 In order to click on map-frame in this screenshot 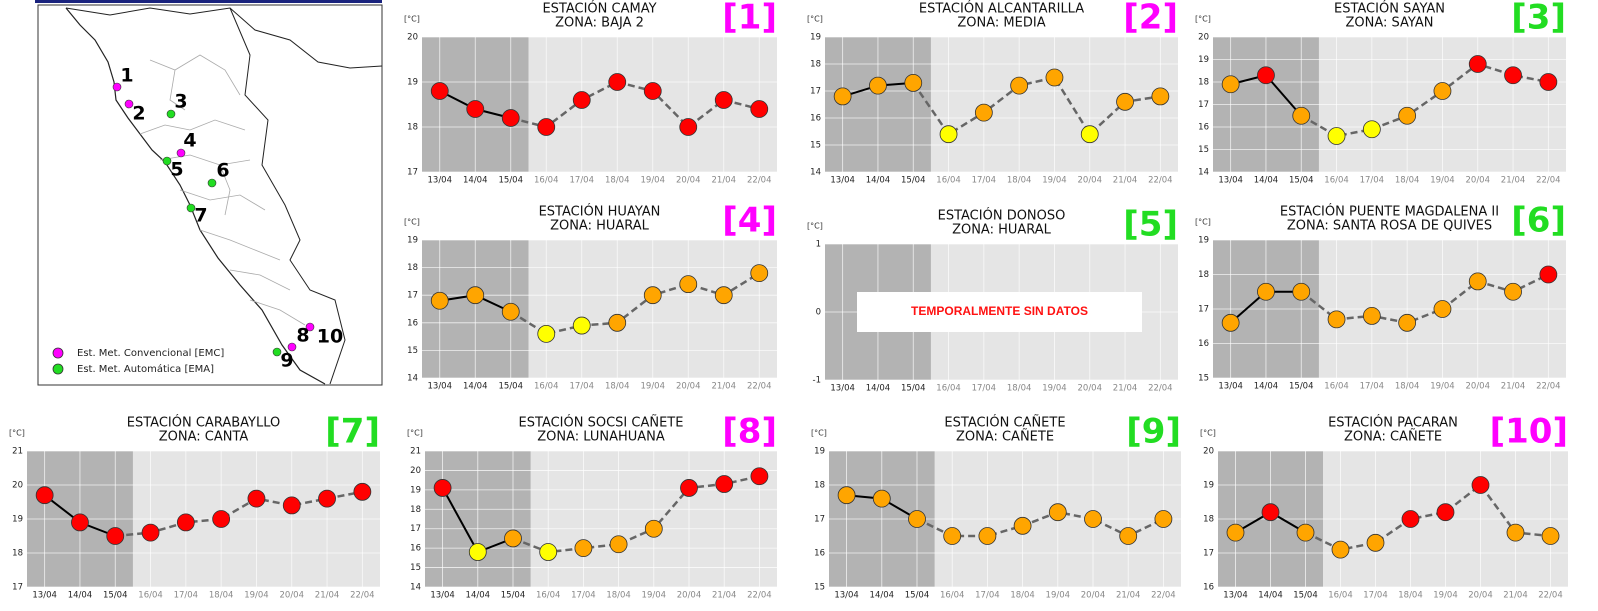, I will do `click(210, 195)`.